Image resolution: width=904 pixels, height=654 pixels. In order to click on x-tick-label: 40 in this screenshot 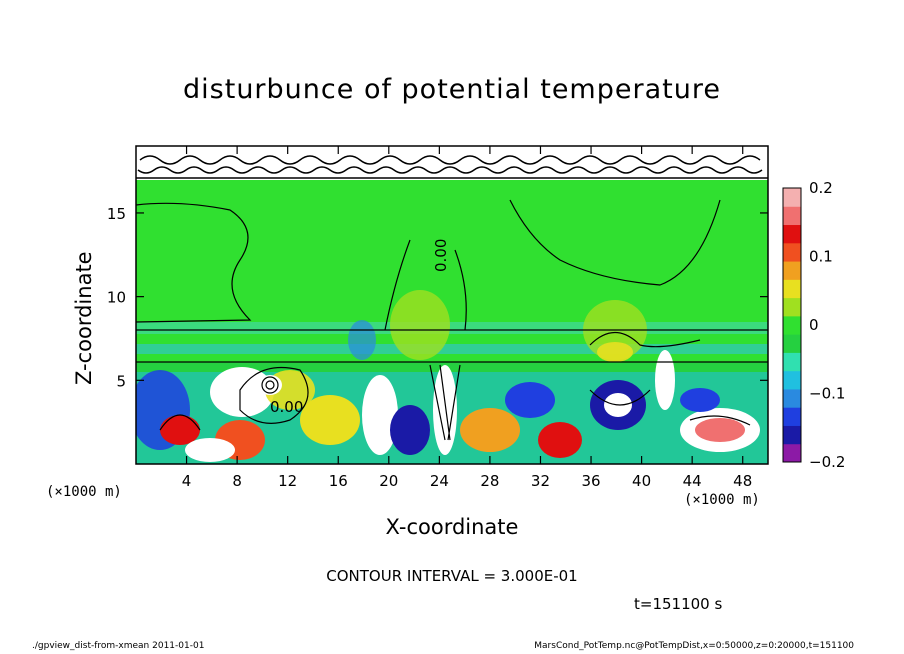, I will do `click(641, 481)`.